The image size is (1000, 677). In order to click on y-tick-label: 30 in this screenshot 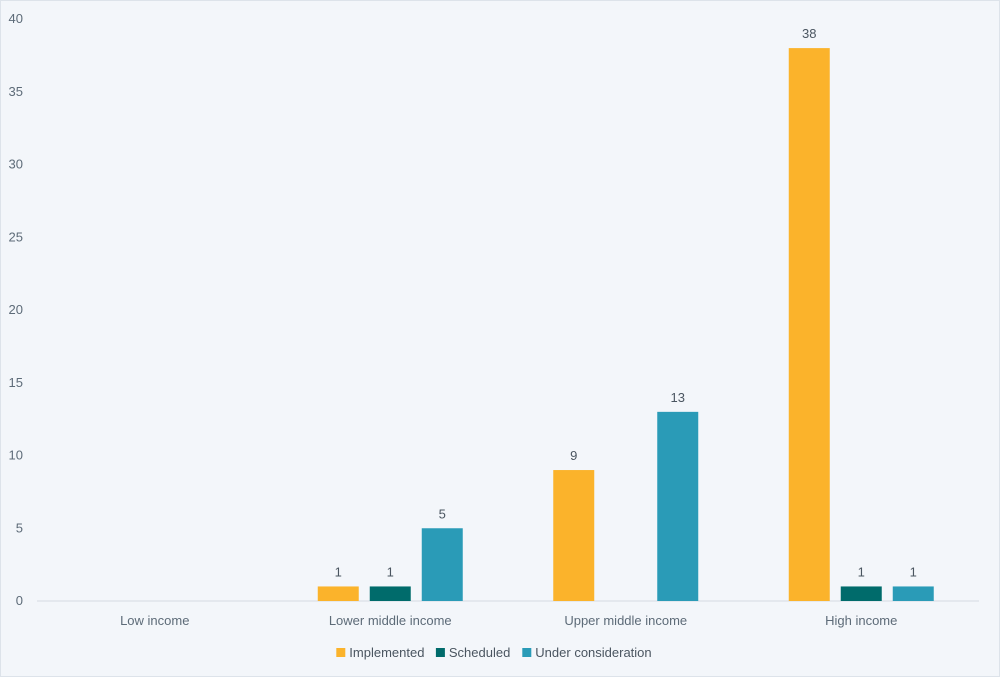, I will do `click(16, 164)`.